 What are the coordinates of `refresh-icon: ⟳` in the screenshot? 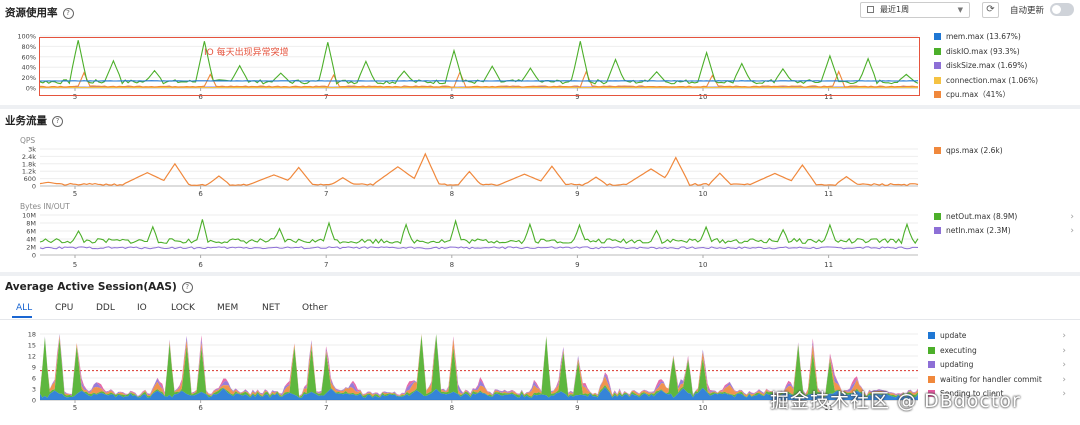 It's located at (990, 9).